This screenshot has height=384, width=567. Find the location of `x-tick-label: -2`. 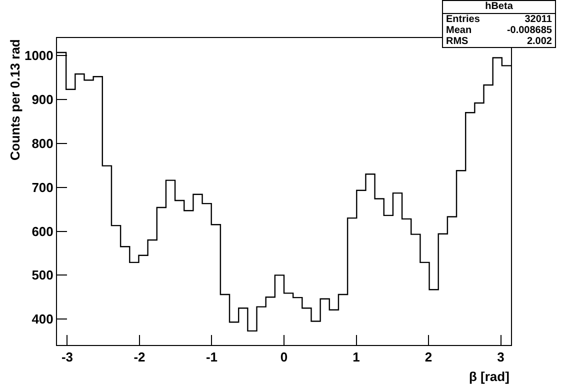

x-tick-label: -2 is located at coordinates (140, 357).